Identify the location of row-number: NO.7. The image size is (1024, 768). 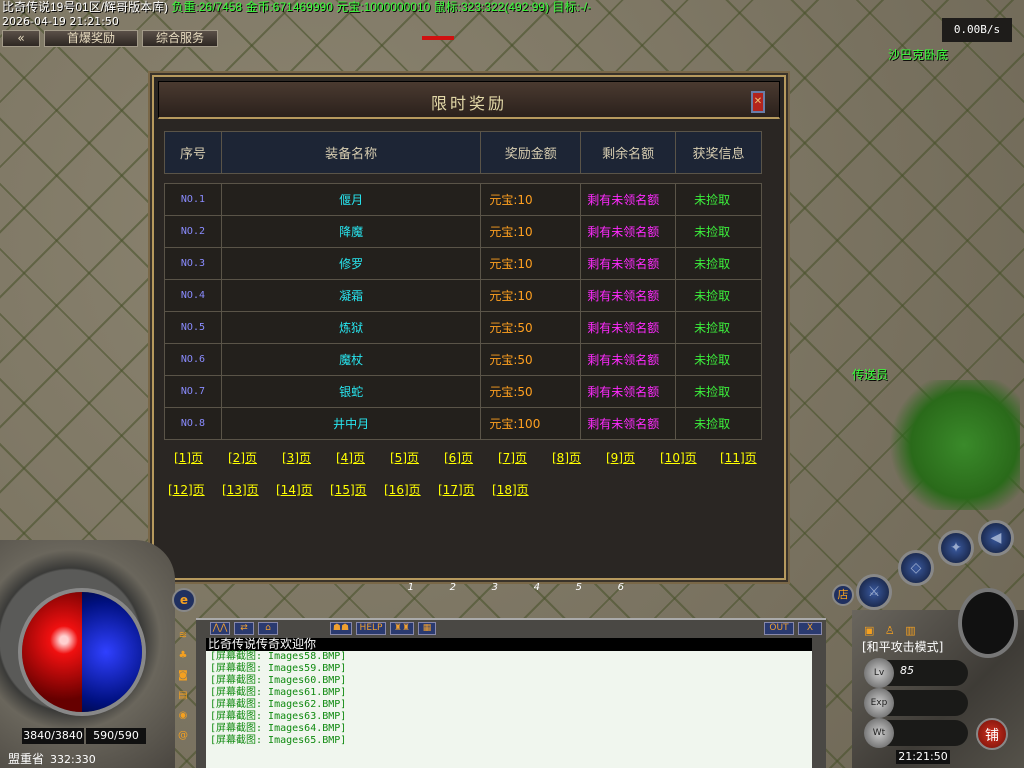
(193, 391).